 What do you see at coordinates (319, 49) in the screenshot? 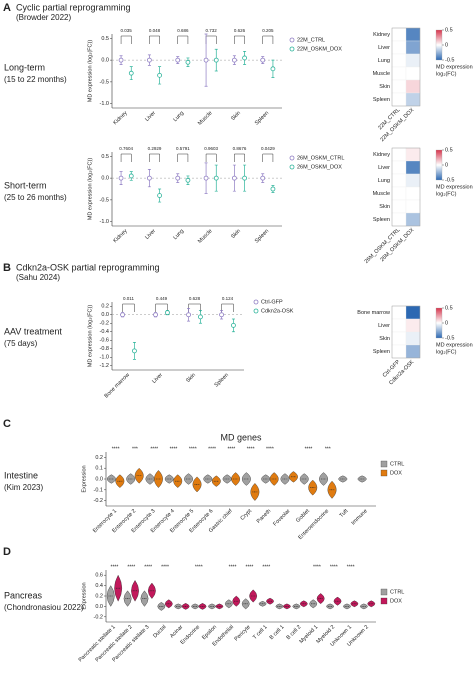
I see `legend-label: 22M_OSKM_DOX` at bounding box center [319, 49].